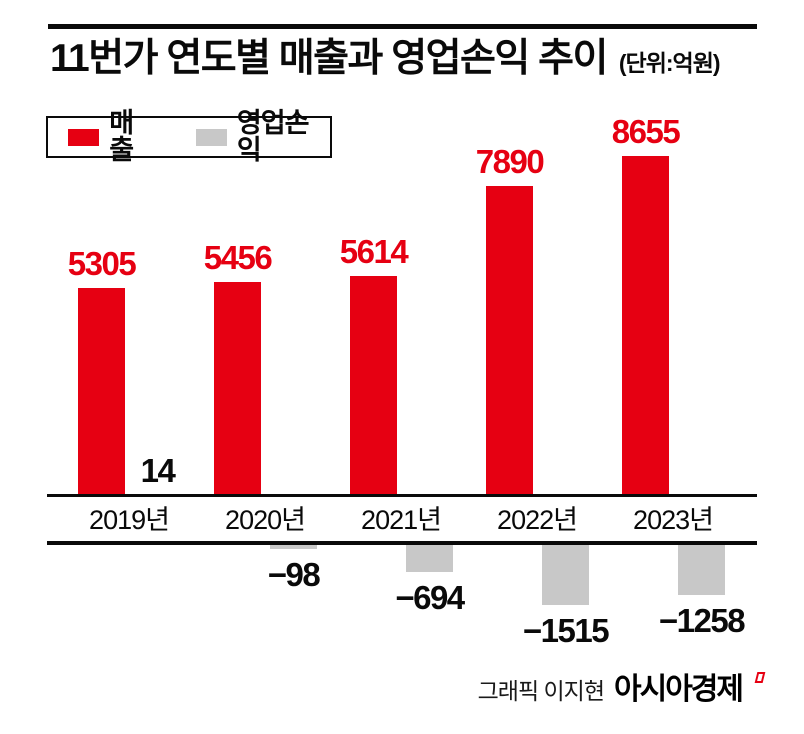 This screenshot has width=804, height=734. I want to click on revenue-bar-2019년, so click(101, 392).